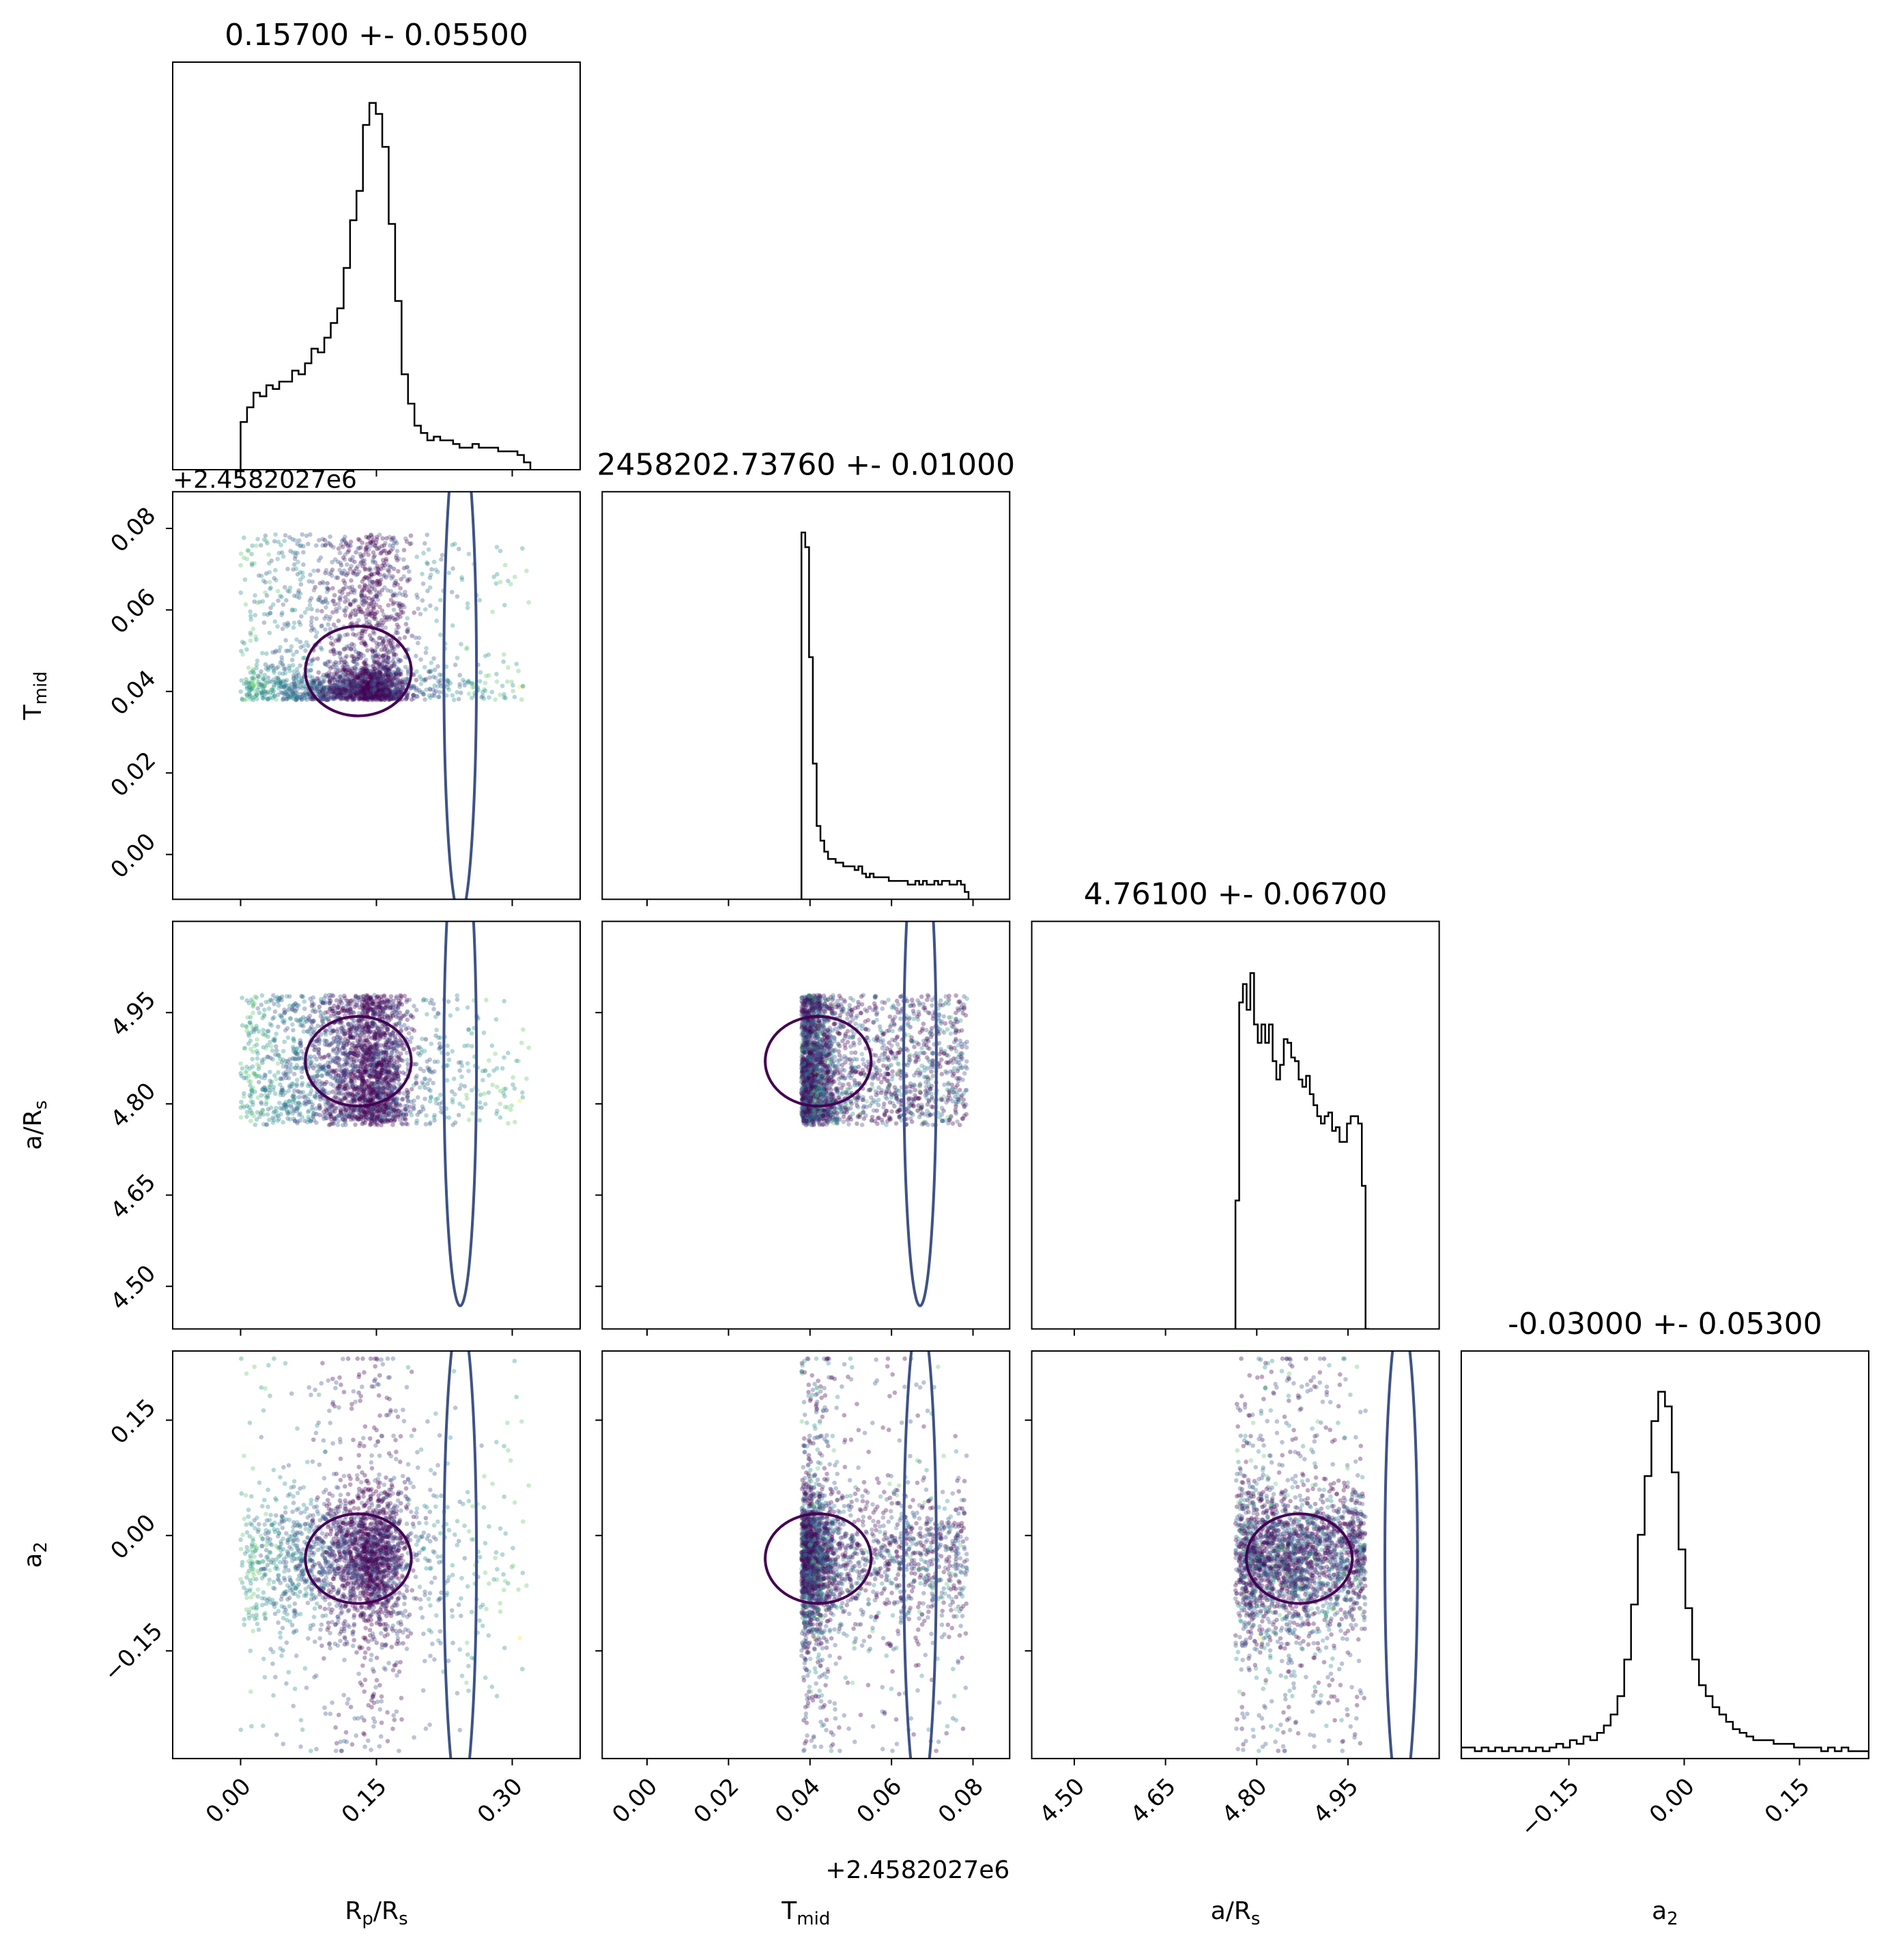 This screenshot has height=1960, width=1892. I want to click on panel-frame, so click(805, 695).